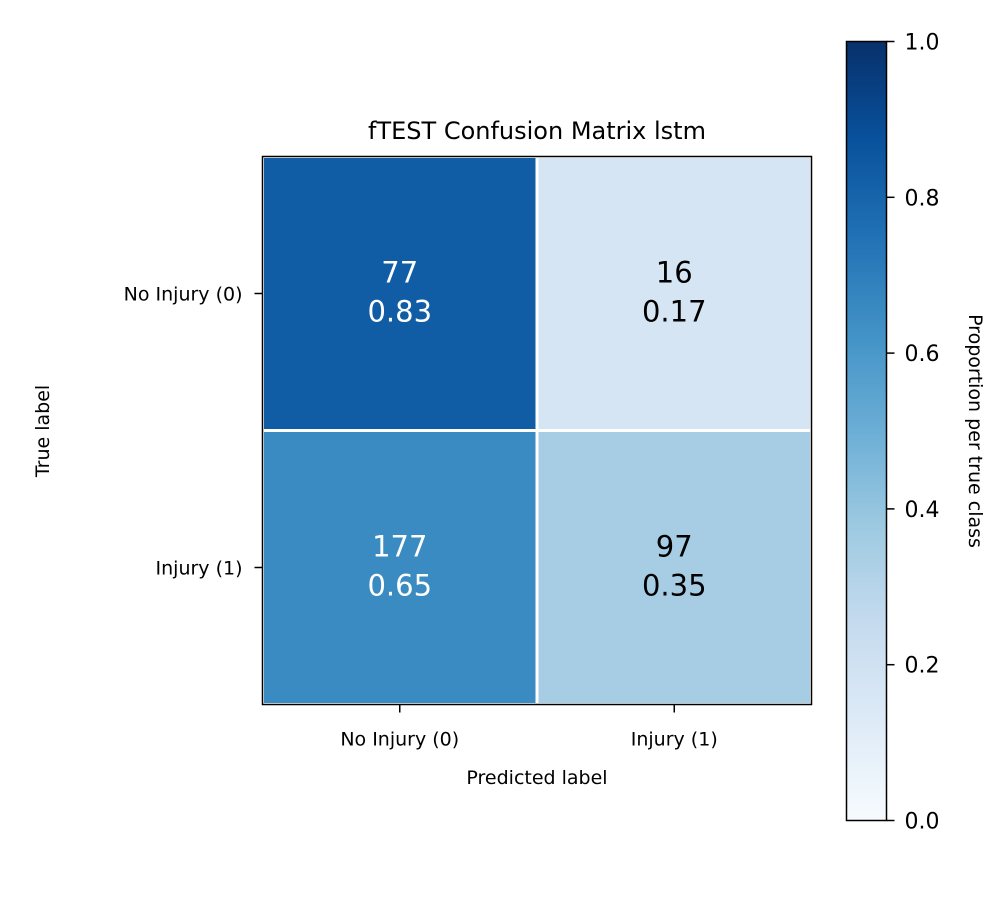  Describe the element at coordinates (199, 569) in the screenshot. I see `y-tick-label: Injury (1)` at that location.